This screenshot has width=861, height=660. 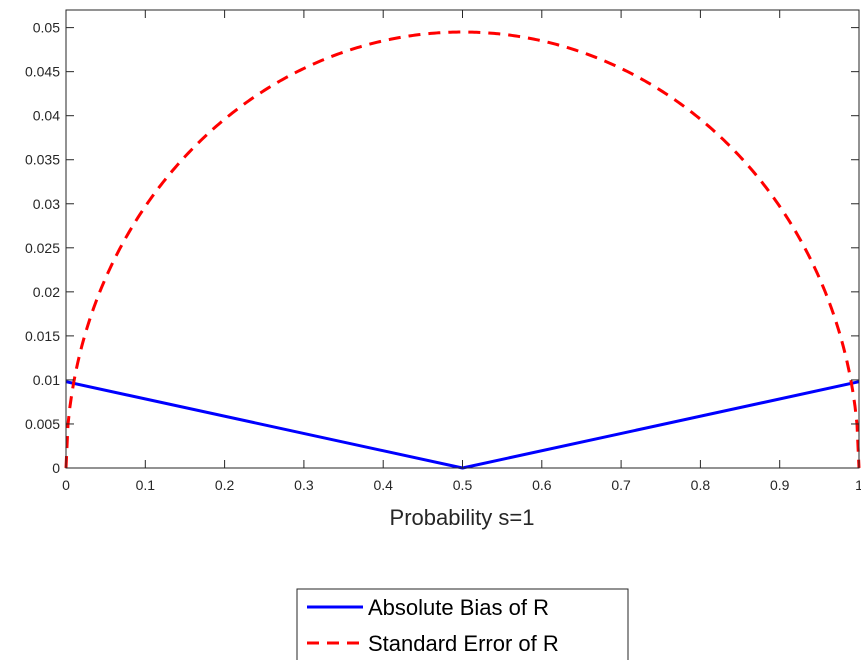 What do you see at coordinates (46, 204) in the screenshot?
I see `y-tick-label: 0.03` at bounding box center [46, 204].